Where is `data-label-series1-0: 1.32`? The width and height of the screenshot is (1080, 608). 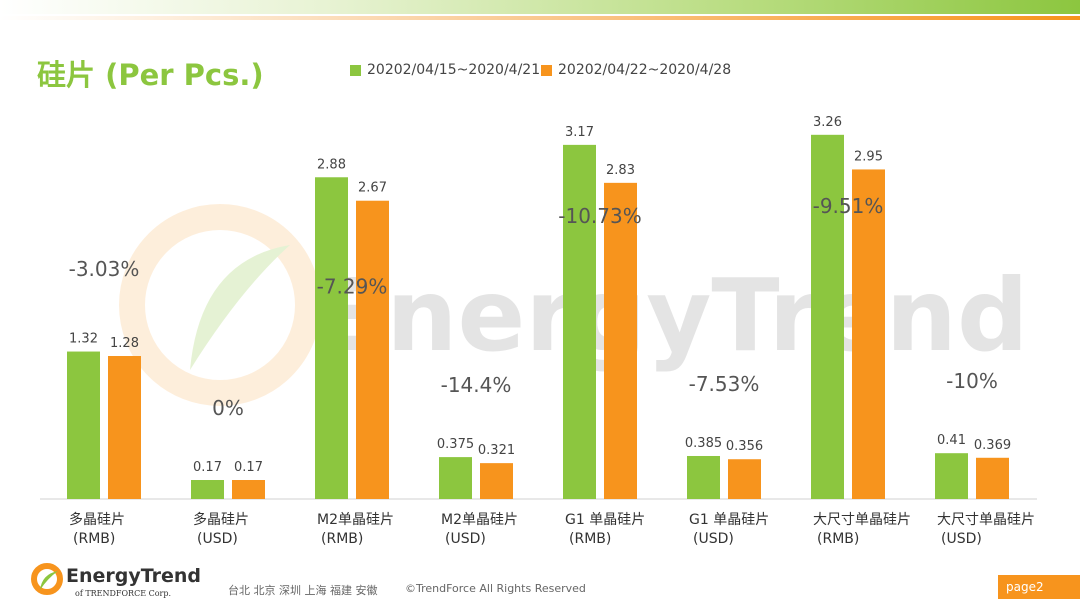
data-label-series1-0: 1.32 is located at coordinates (83, 339).